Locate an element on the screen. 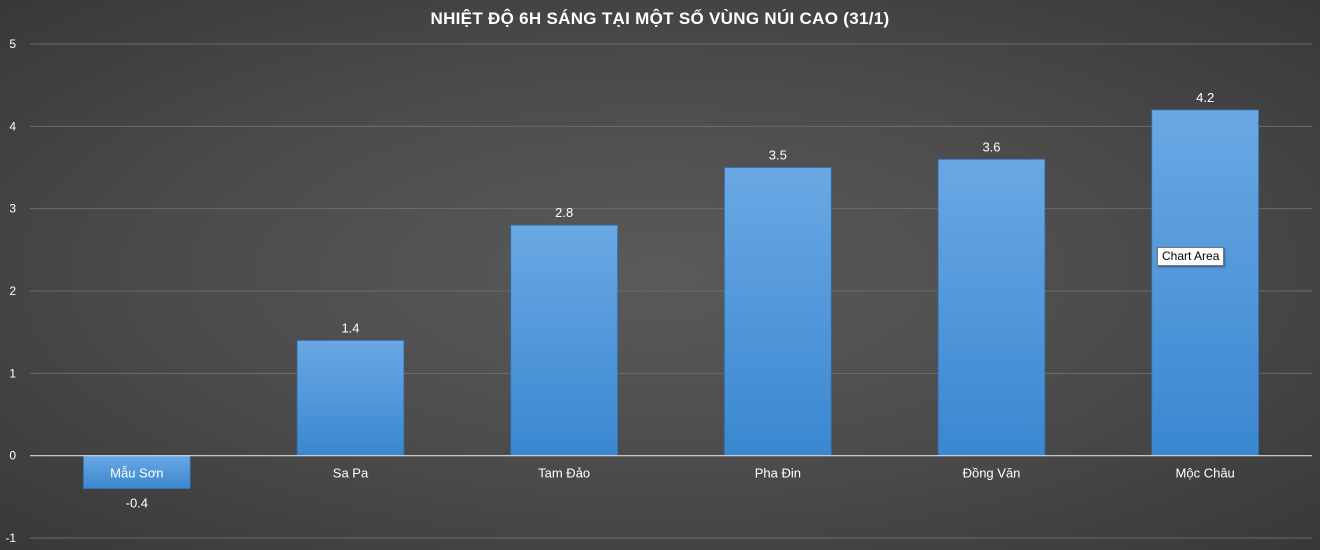  y-tick-label: 0 is located at coordinates (12, 456).